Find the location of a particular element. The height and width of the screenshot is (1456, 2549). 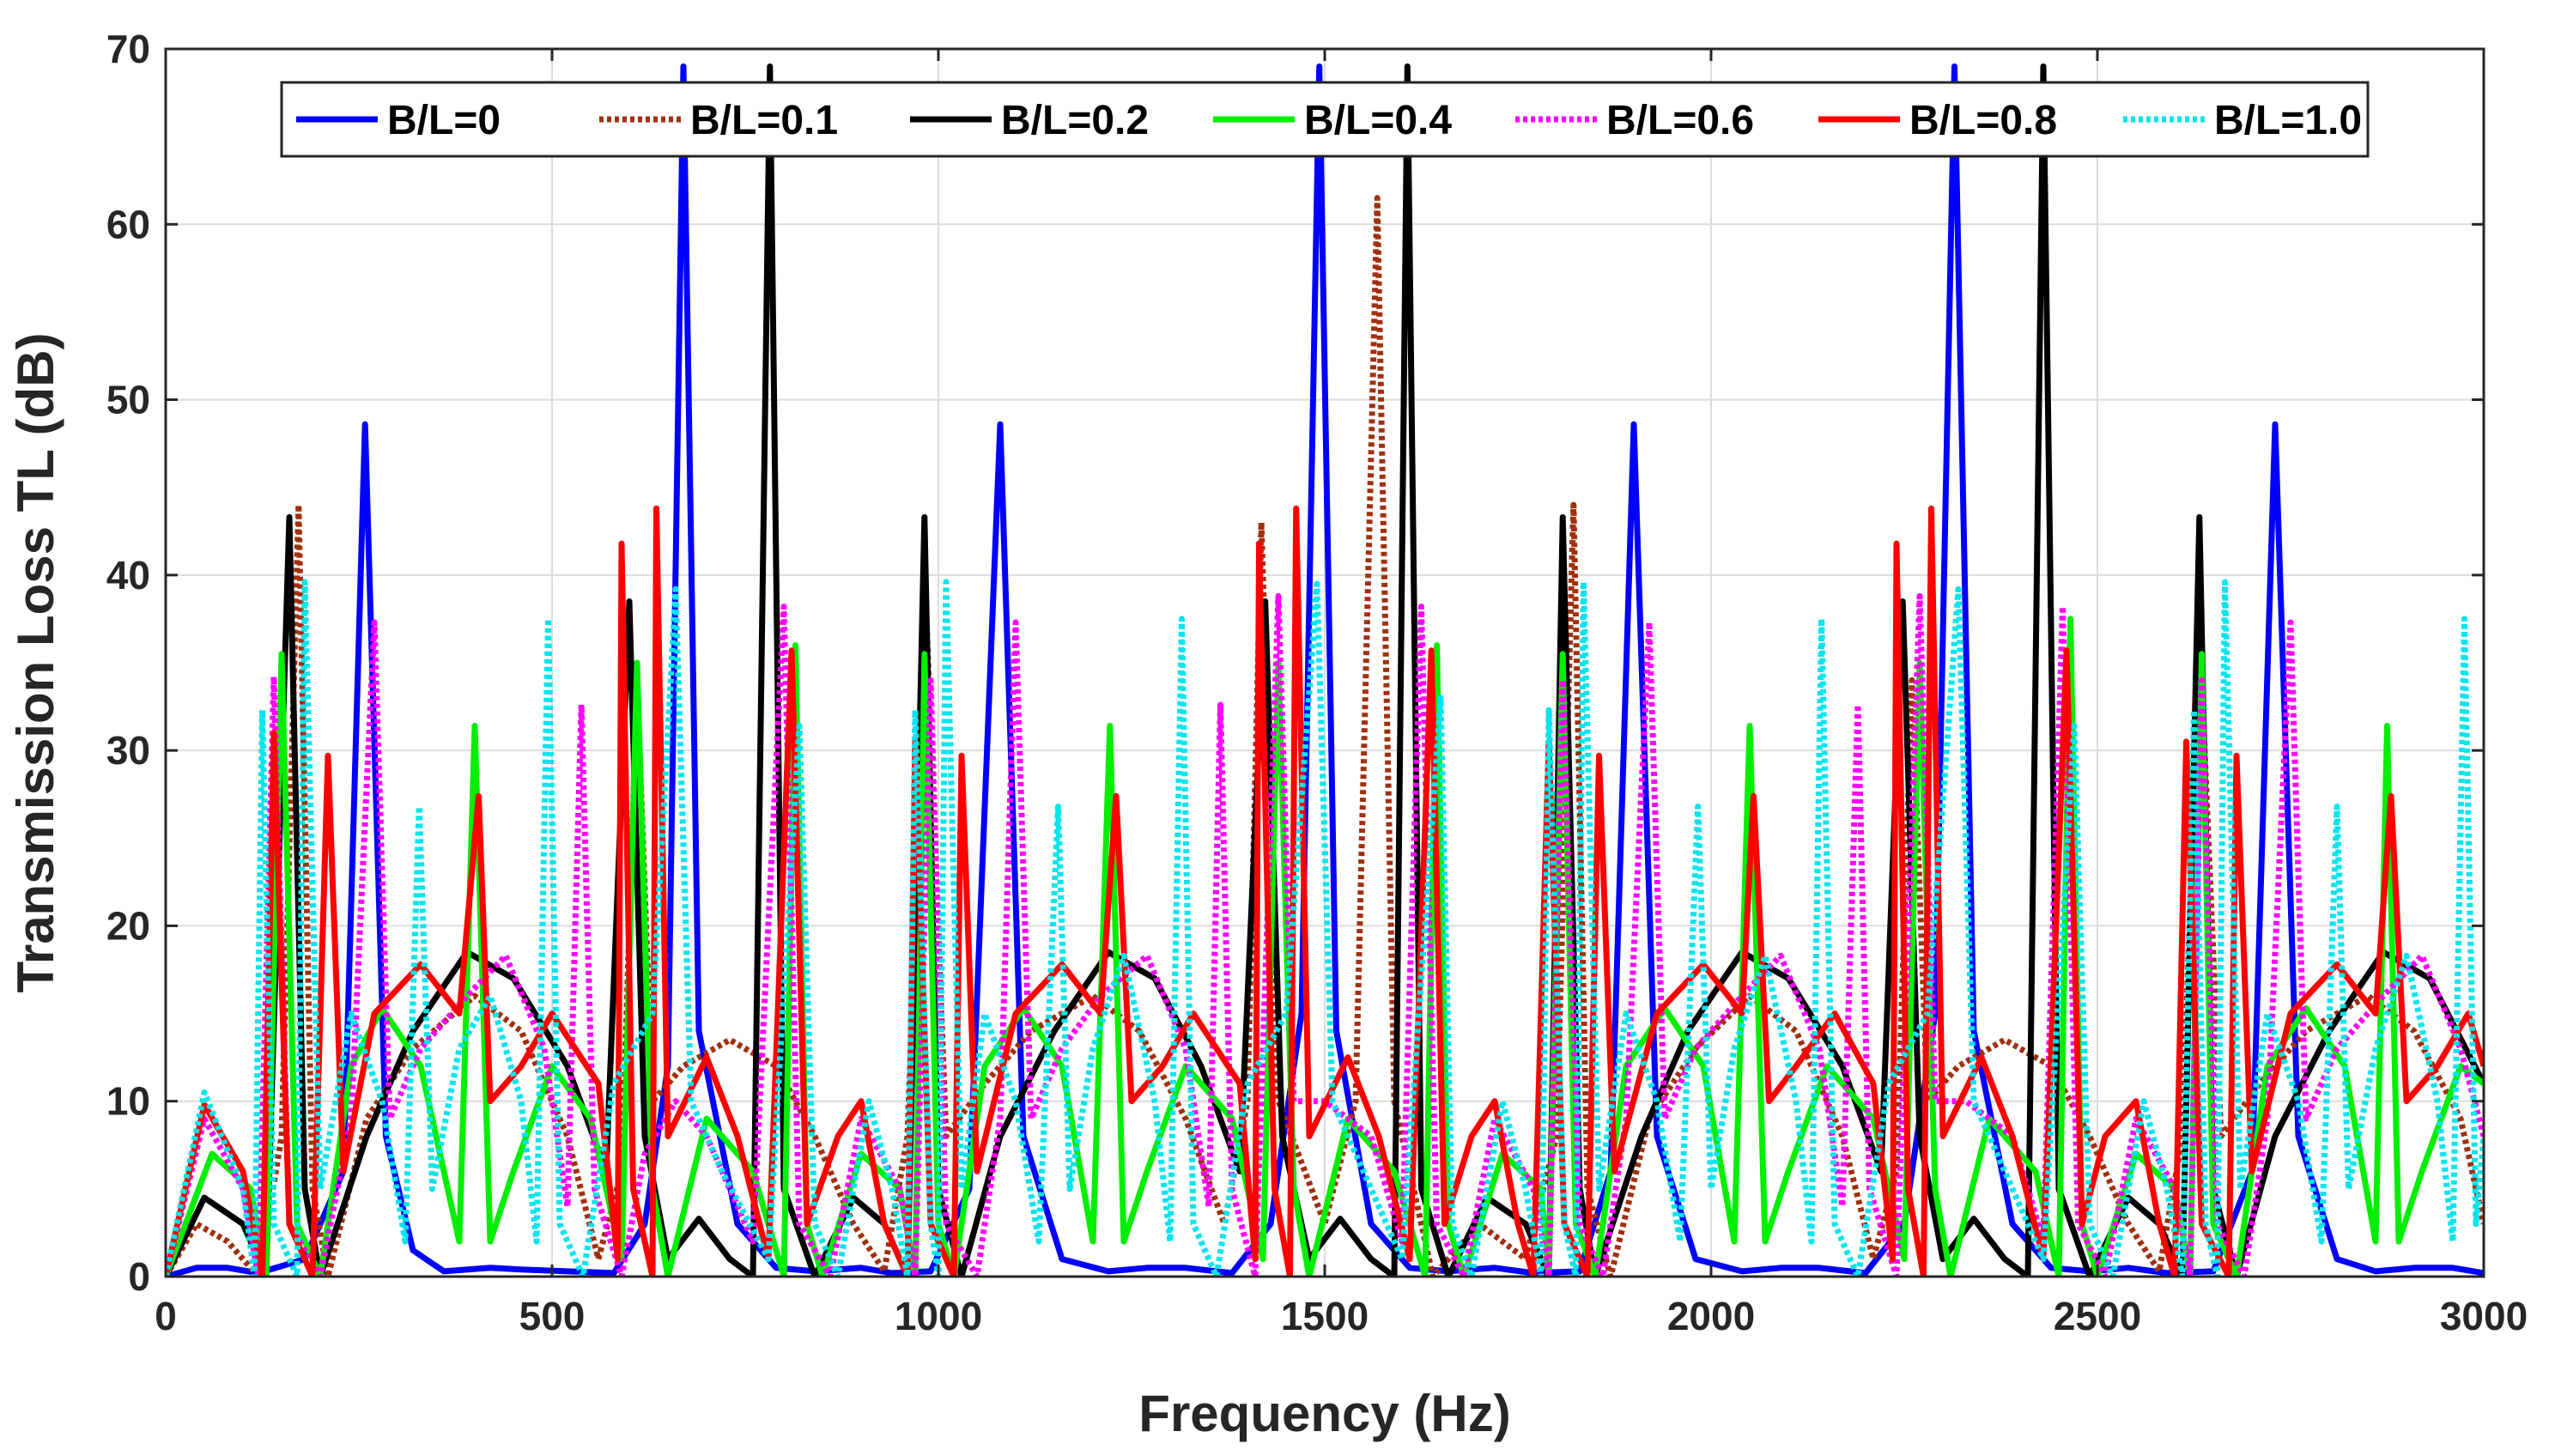

y-tick-label: 70 is located at coordinates (128, 49).